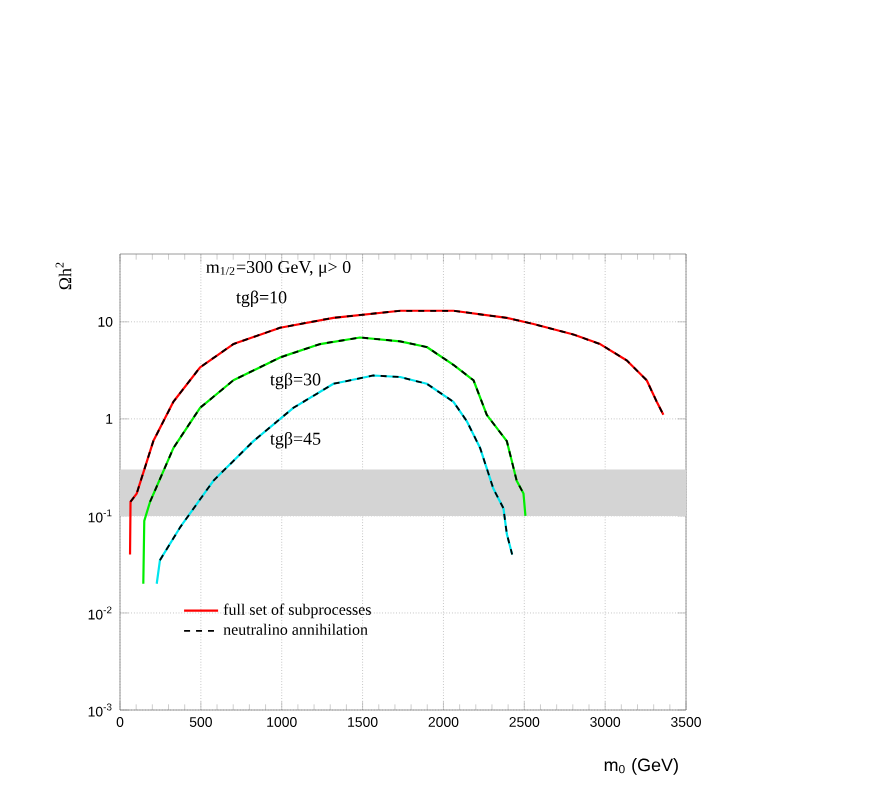 This screenshot has width=872, height=796. What do you see at coordinates (295, 381) in the screenshot?
I see `annotation: tgβ=30` at bounding box center [295, 381].